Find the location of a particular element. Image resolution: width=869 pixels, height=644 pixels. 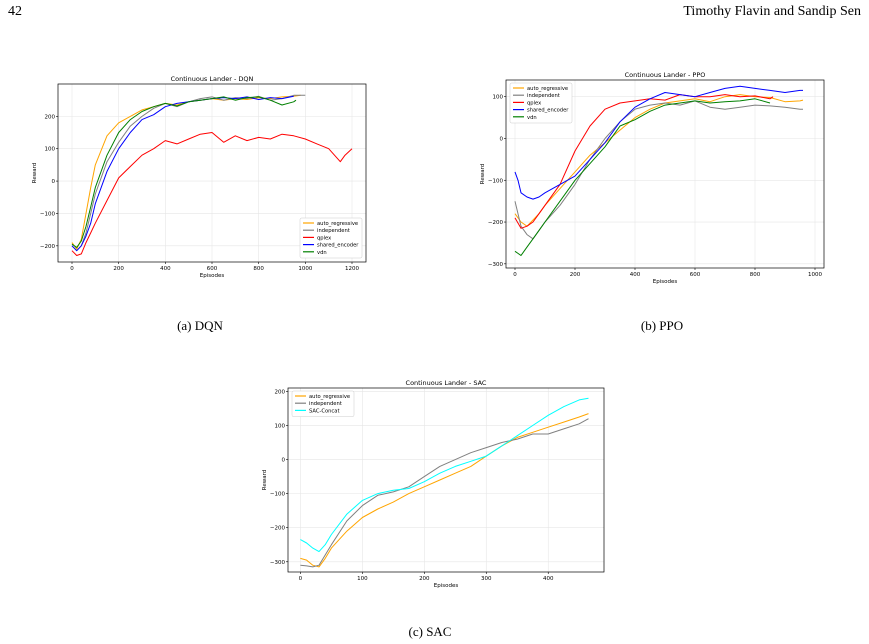

chart-title: Continuous Lander - DQN is located at coordinates (212, 79).